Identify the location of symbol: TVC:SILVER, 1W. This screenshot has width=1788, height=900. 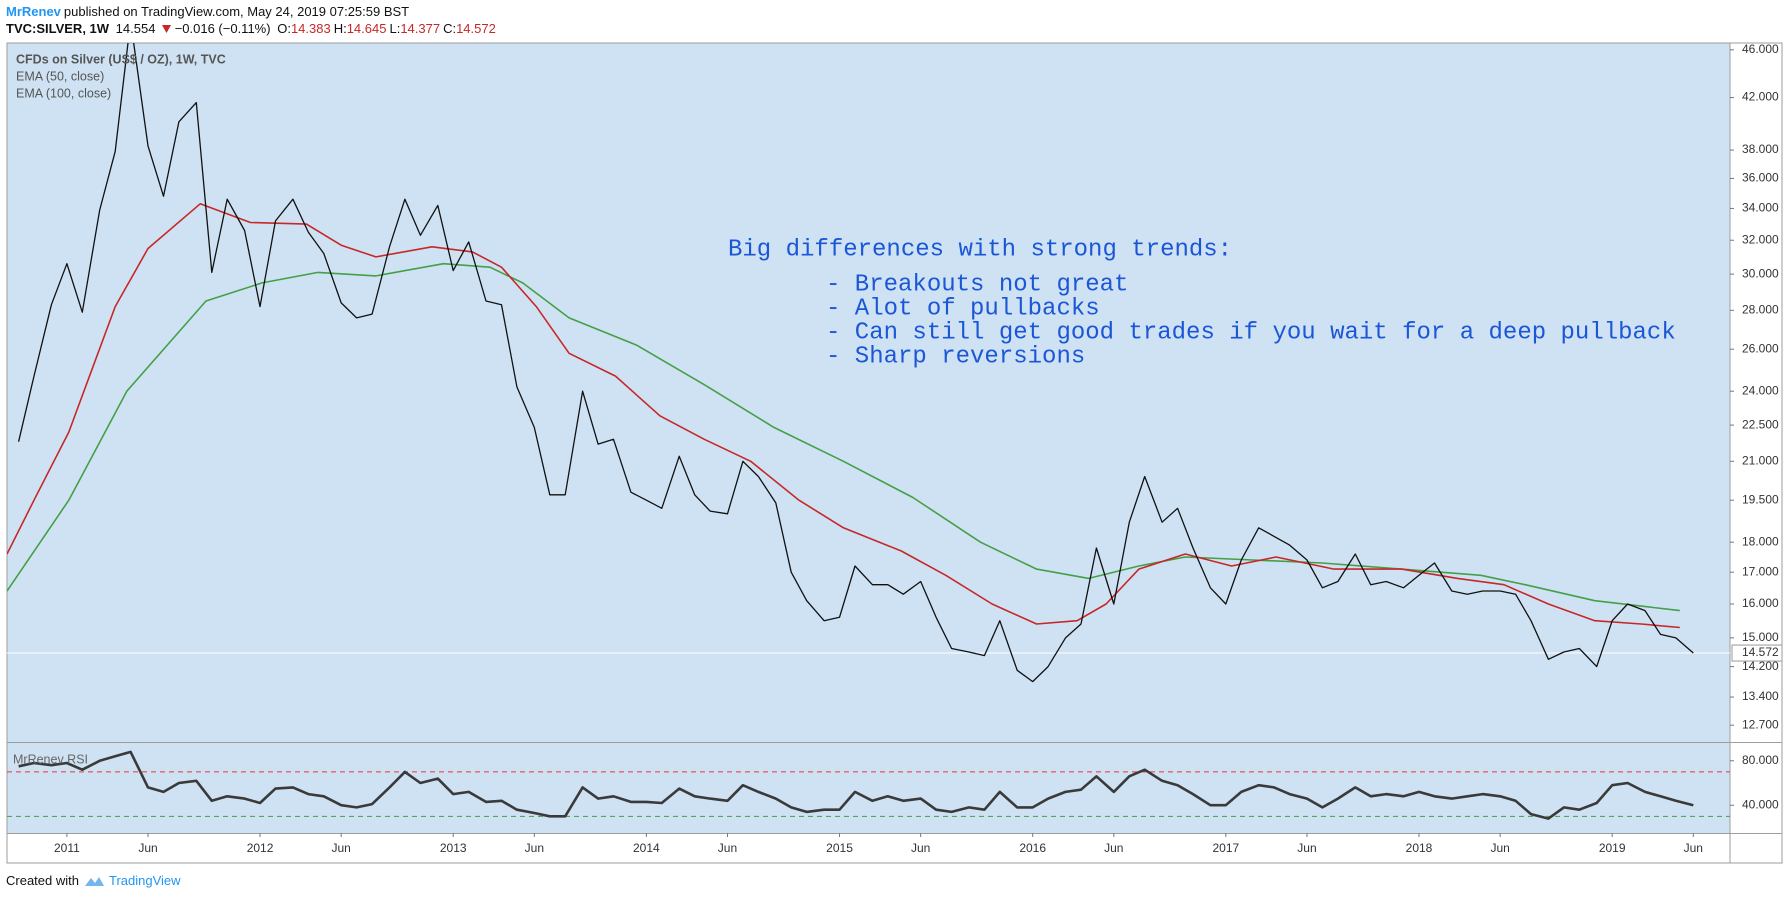
(58, 28).